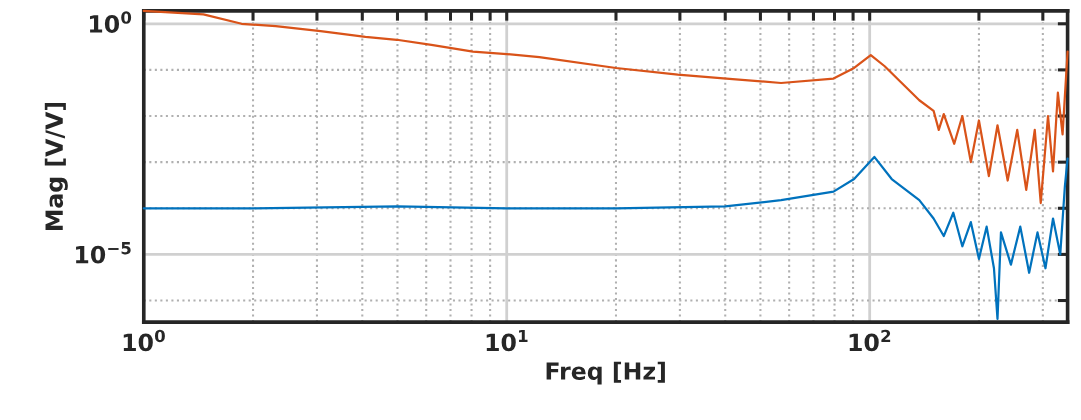  What do you see at coordinates (103, 253) in the screenshot?
I see `y-tick-label: 10$^{−5}$` at bounding box center [103, 253].